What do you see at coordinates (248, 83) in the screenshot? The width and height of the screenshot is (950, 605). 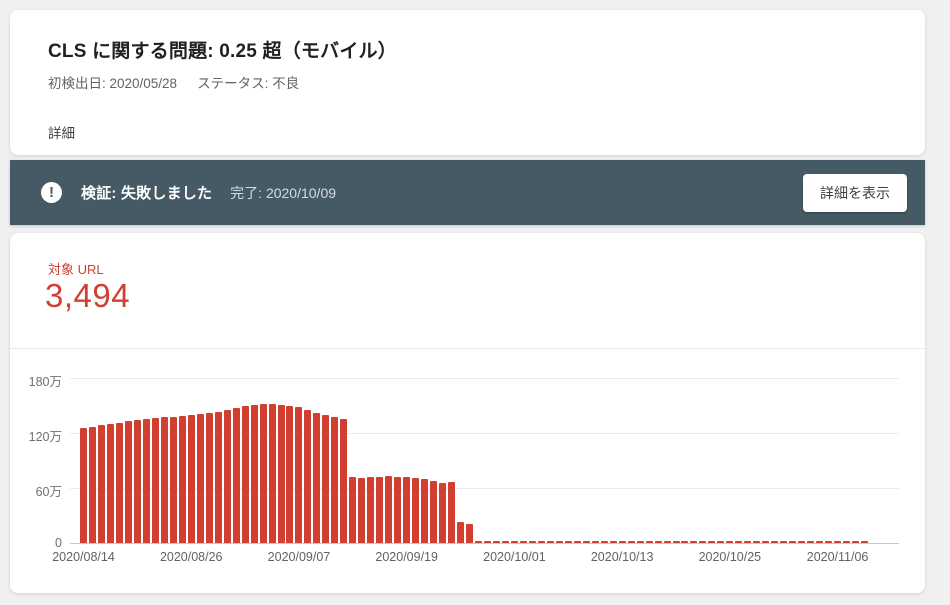 I see `status-text: ステータス: 不良` at bounding box center [248, 83].